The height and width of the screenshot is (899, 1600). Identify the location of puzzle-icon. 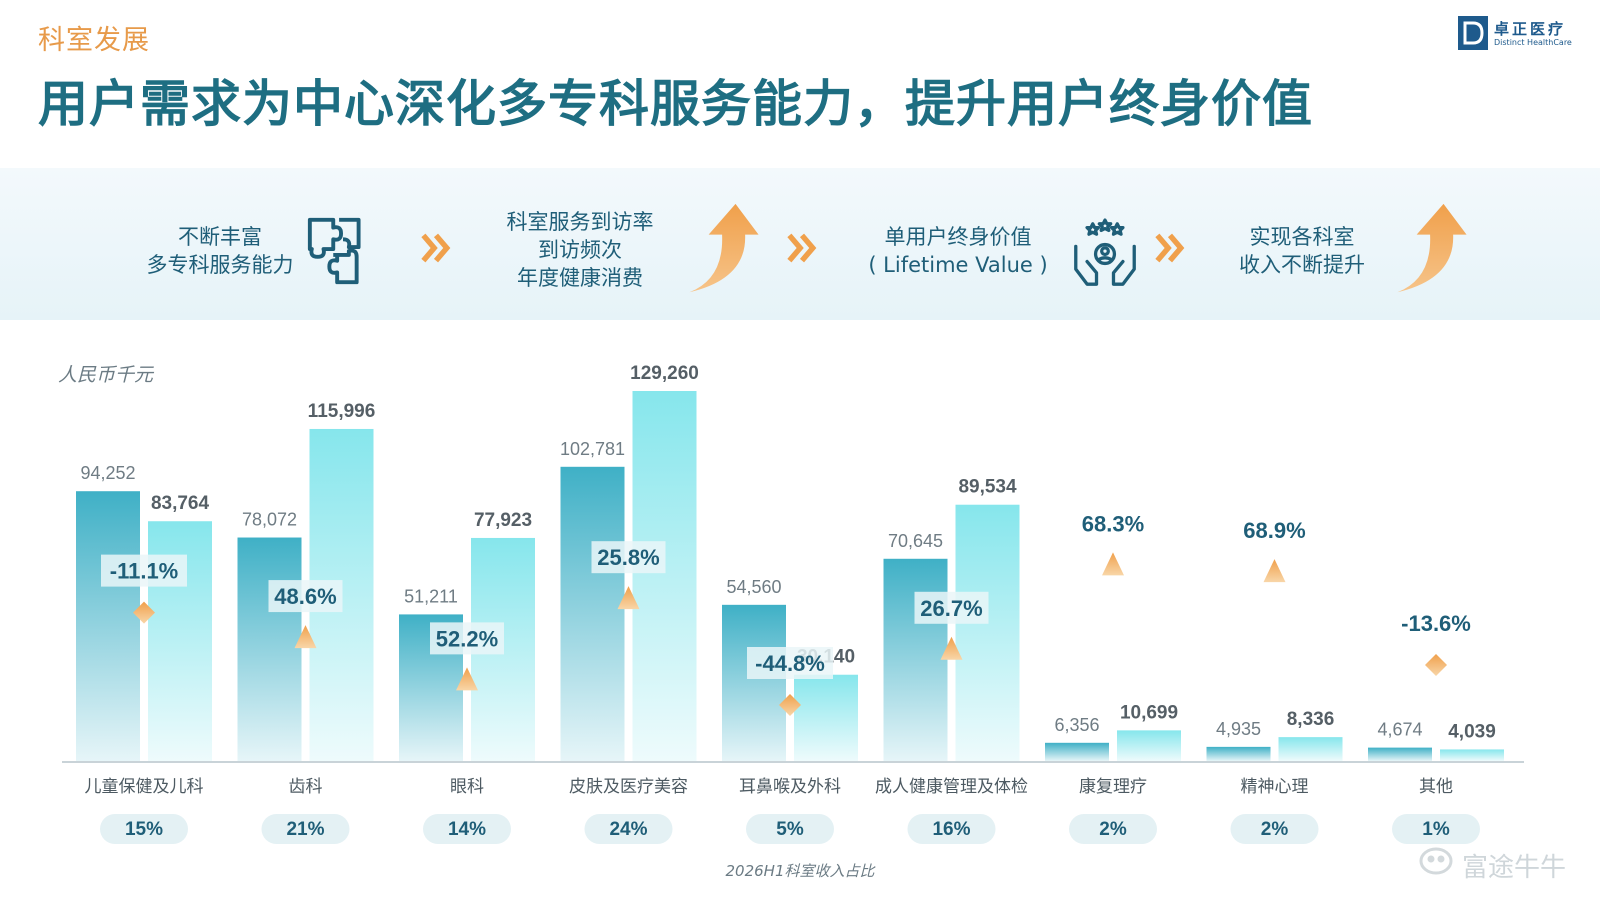
(334, 251).